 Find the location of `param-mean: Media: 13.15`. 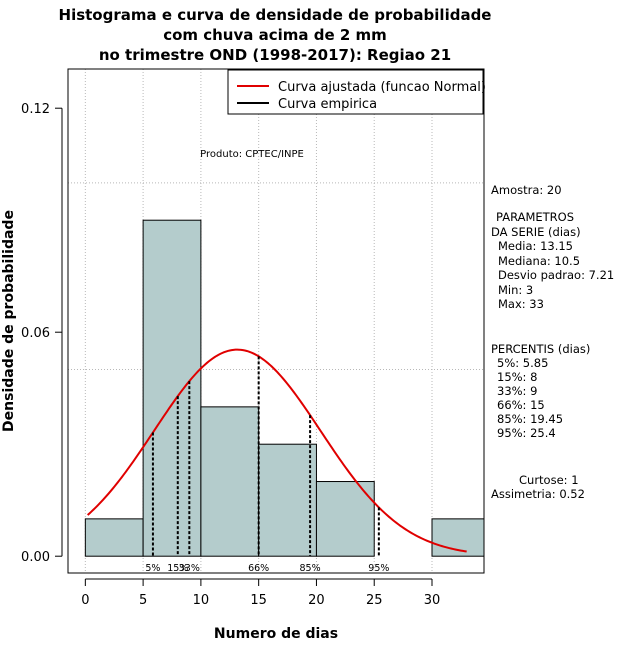

param-mean: Media: 13.15 is located at coordinates (535, 246).